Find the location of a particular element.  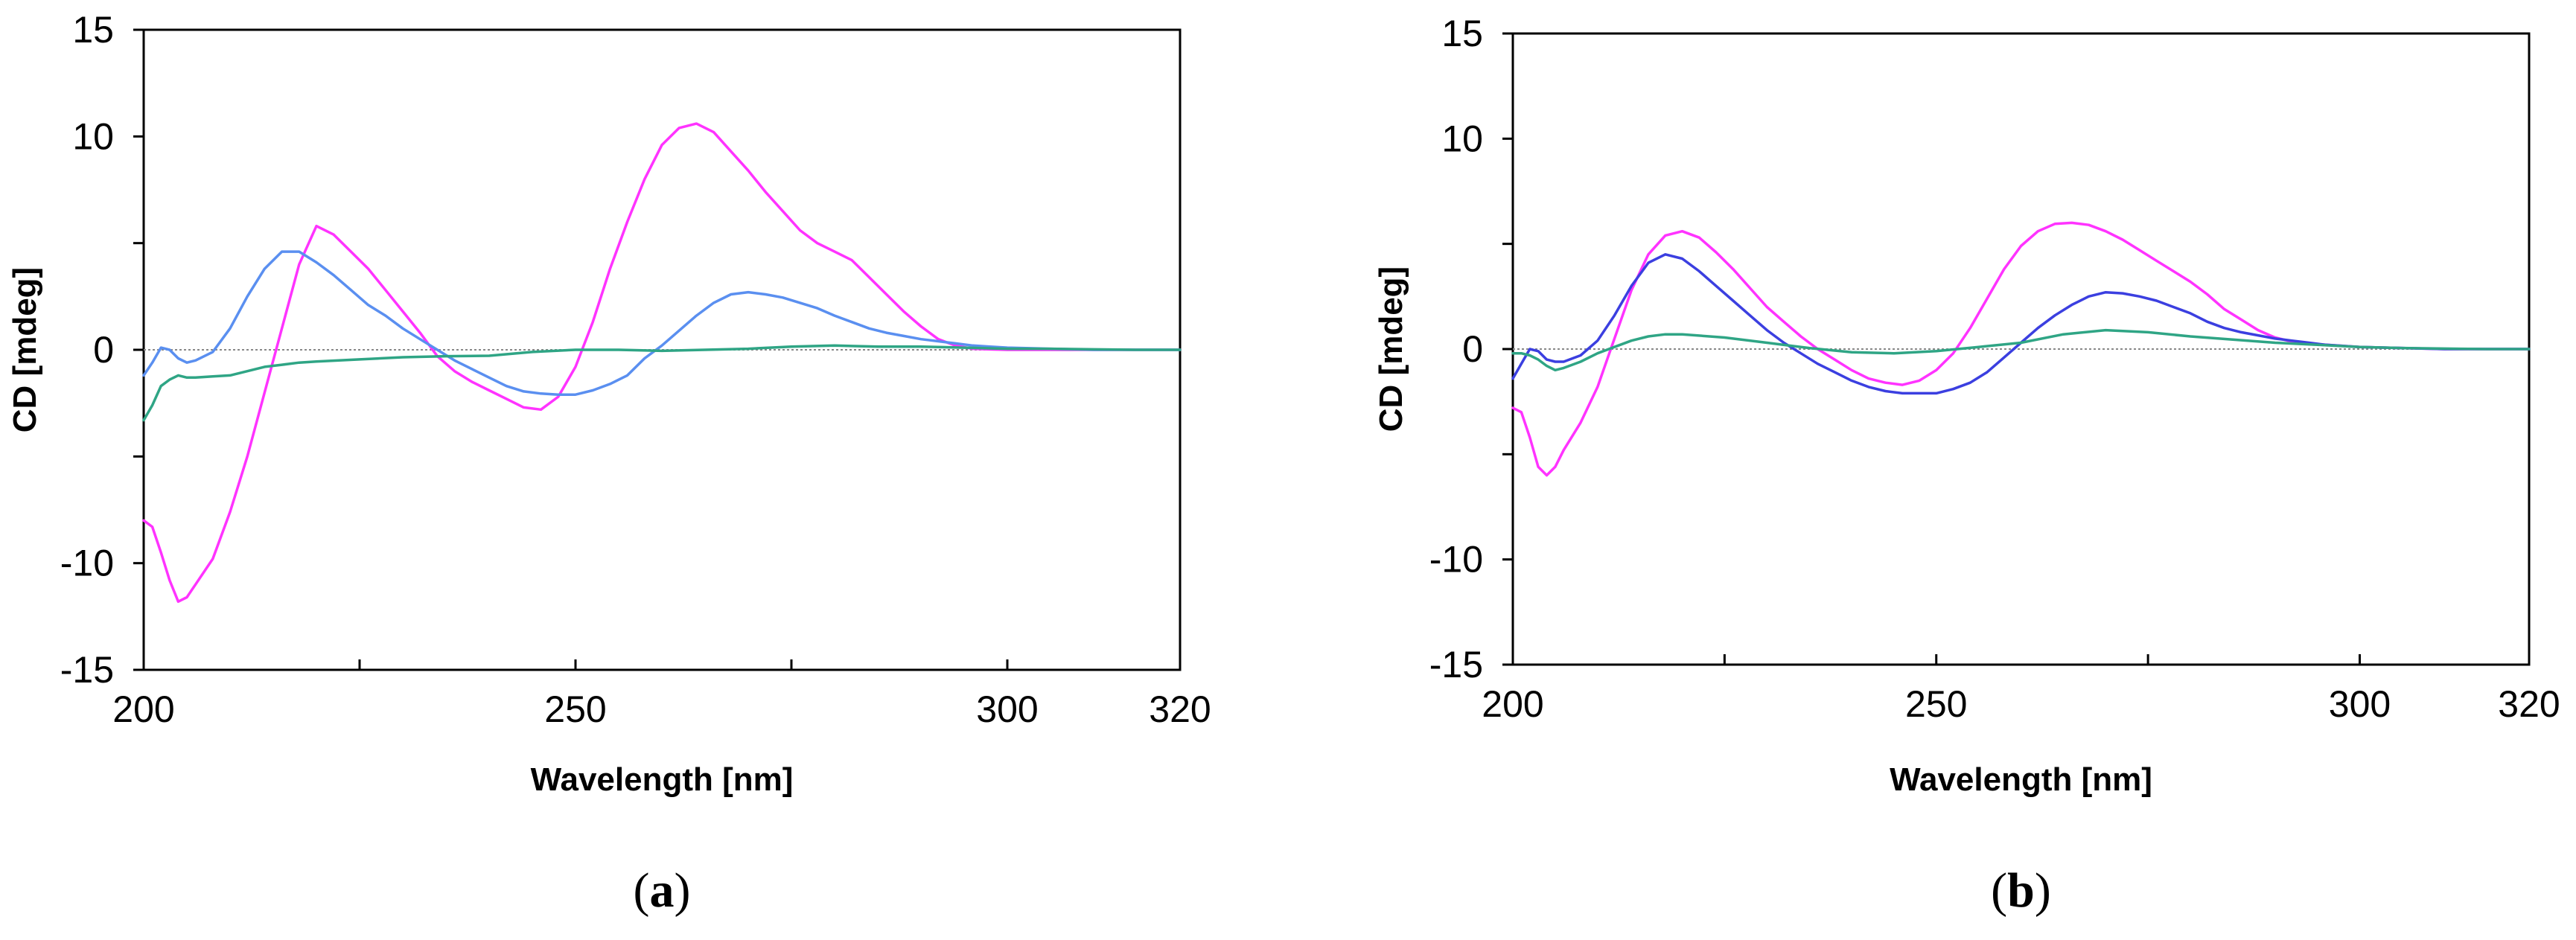

panel-label: (a) is located at coordinates (662, 890).